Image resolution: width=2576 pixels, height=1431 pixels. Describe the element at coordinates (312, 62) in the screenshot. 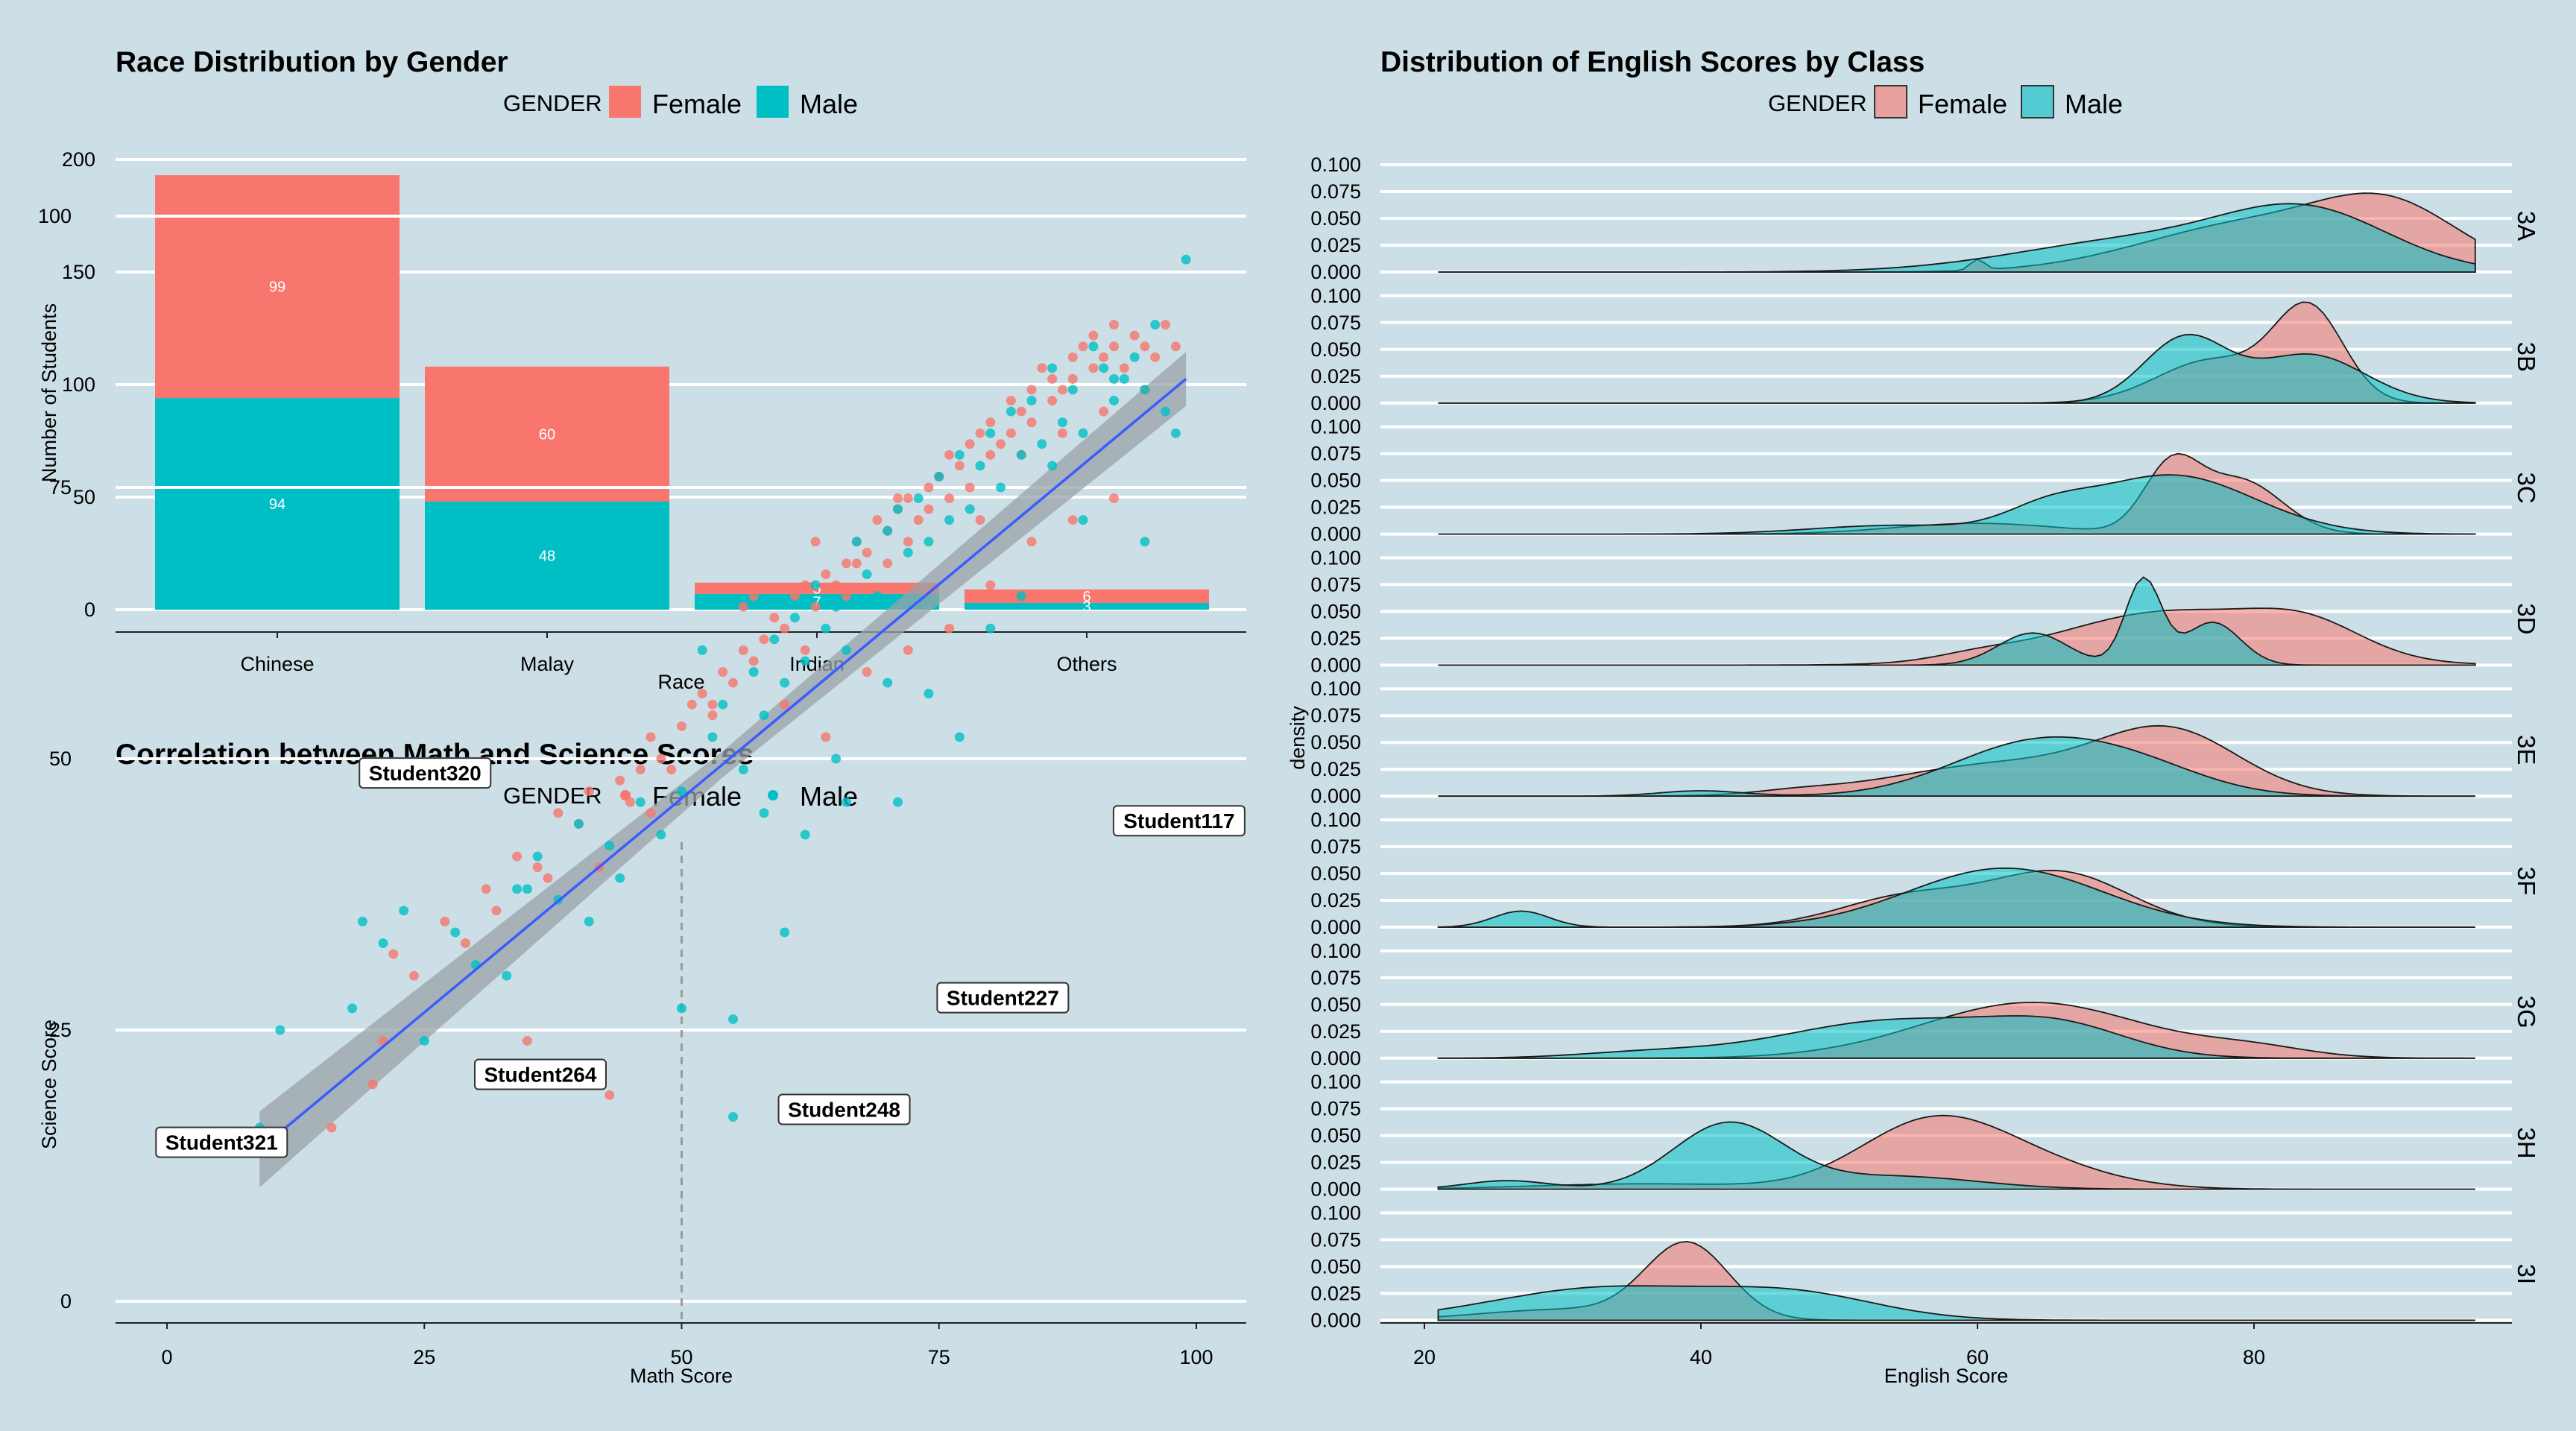

I see `bar-chart-title: Race Distribution by Gender` at that location.